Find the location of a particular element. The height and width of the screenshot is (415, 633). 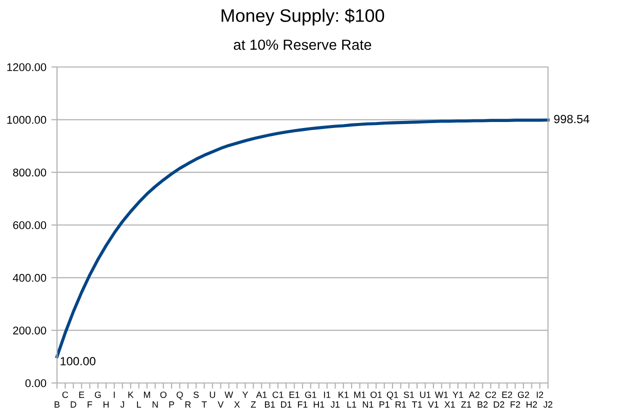

x-tick-label: T is located at coordinates (204, 404).